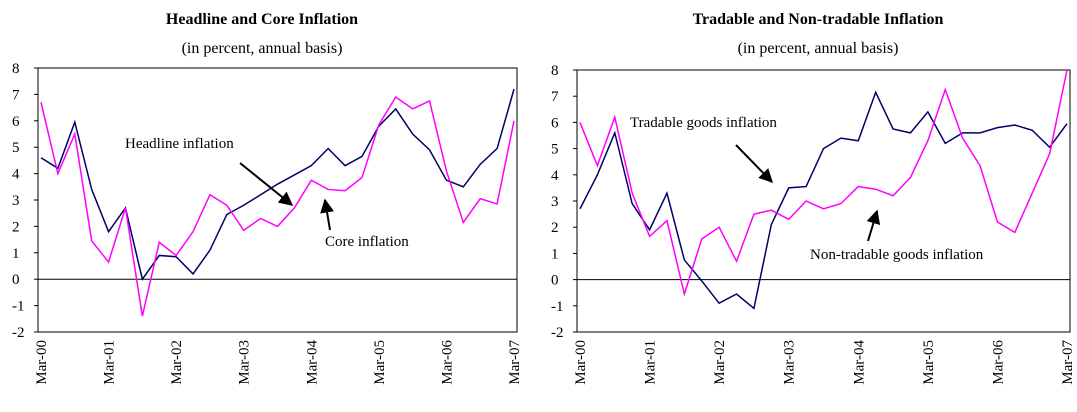  What do you see at coordinates (897, 255) in the screenshot?
I see `series-label: Non-tradable goods inflation` at bounding box center [897, 255].